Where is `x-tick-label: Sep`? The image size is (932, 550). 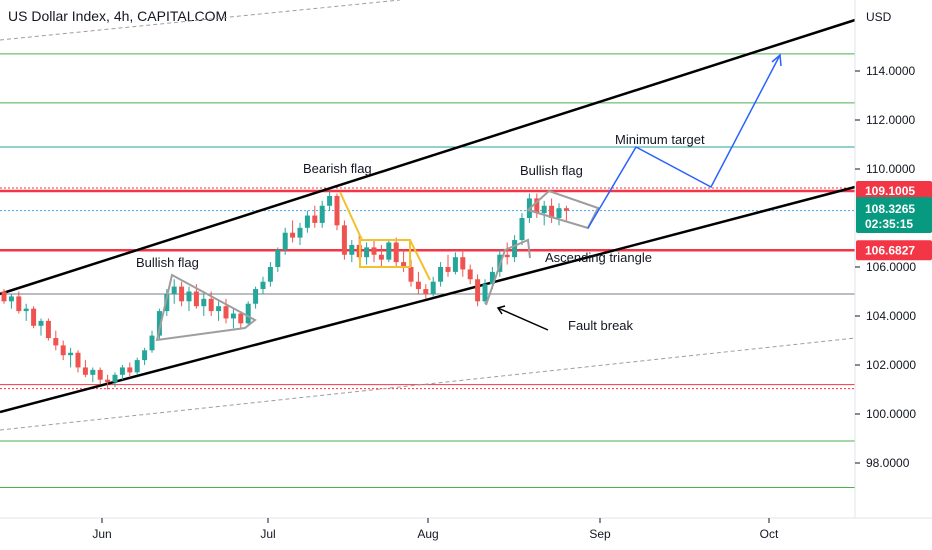
x-tick-label: Sep is located at coordinates (600, 534).